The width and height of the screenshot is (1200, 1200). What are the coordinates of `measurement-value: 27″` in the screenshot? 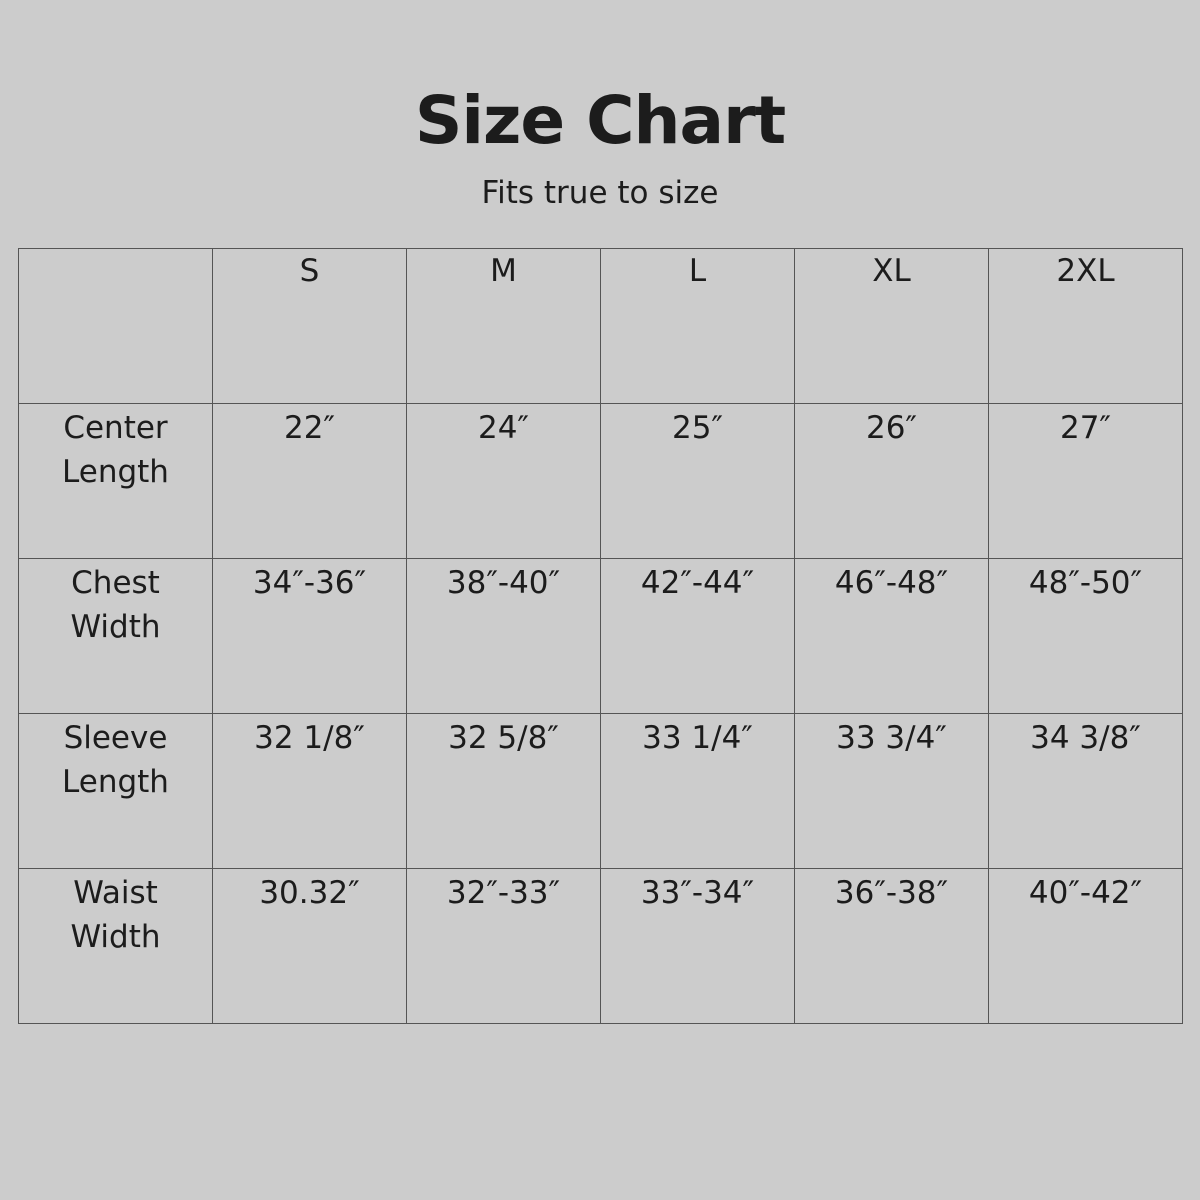 It's located at (1085, 428).